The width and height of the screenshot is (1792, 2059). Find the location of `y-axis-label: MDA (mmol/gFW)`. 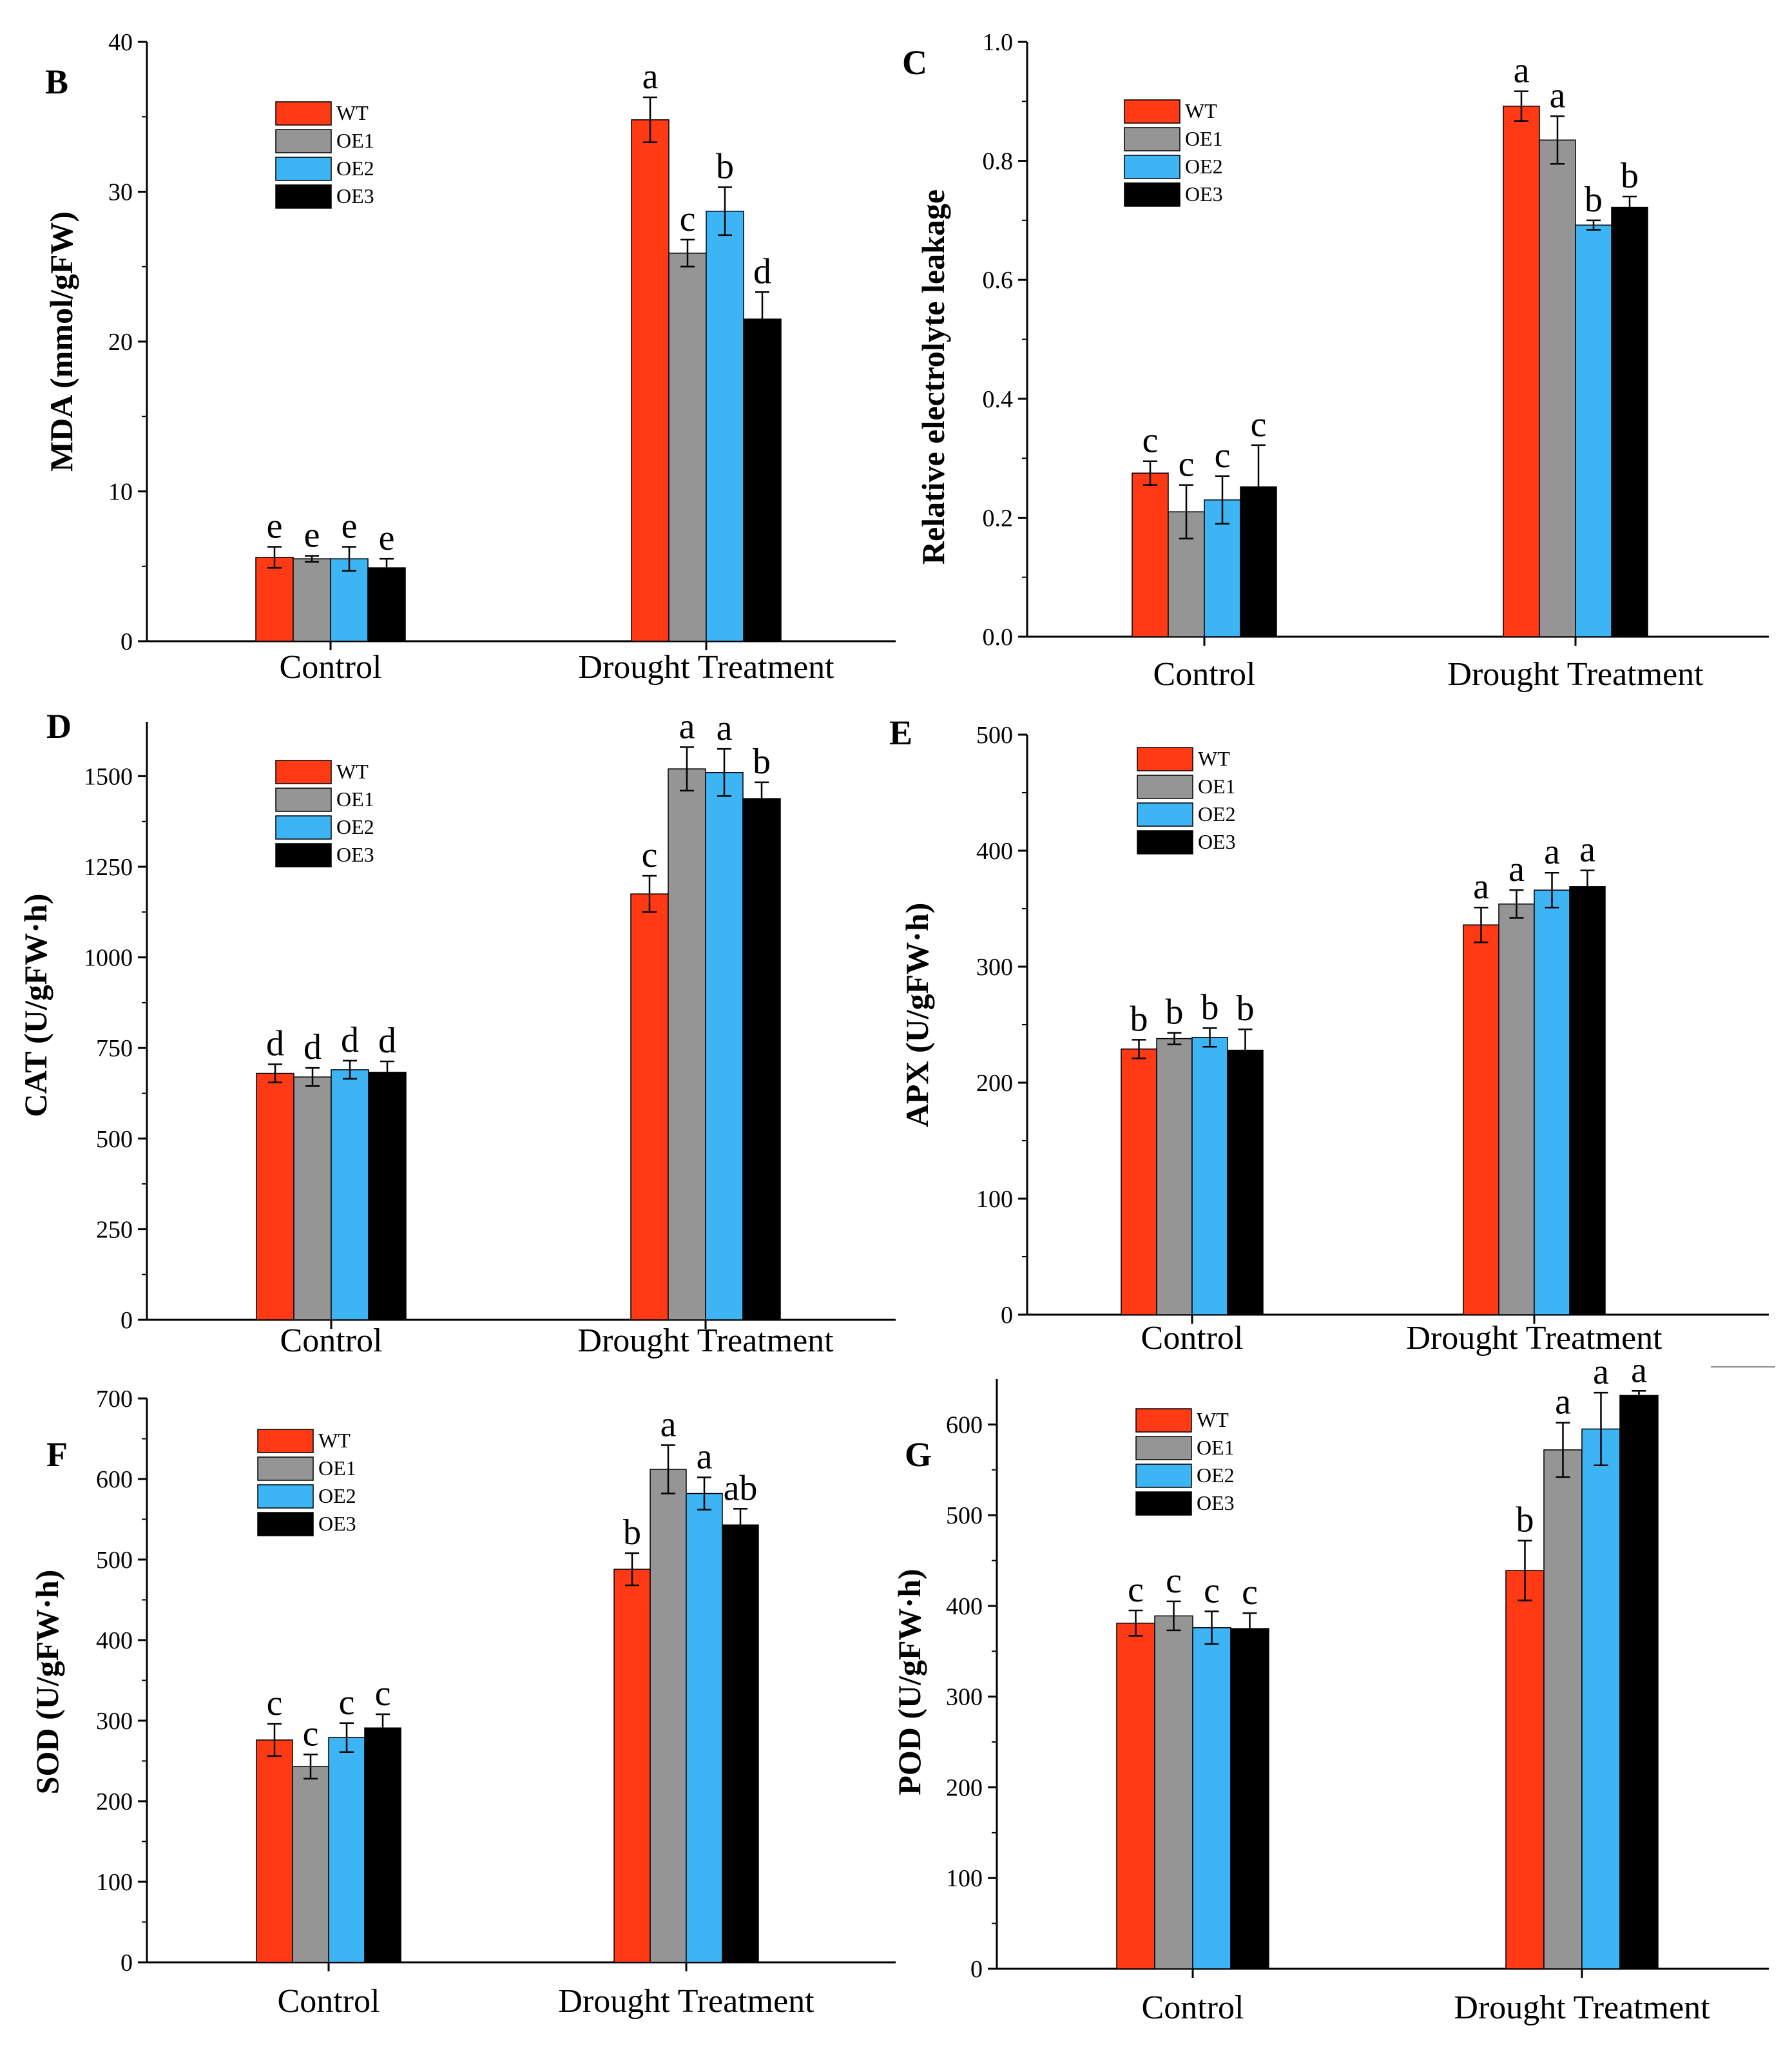

y-axis-label: MDA (mmol/gFW) is located at coordinates (61, 341).